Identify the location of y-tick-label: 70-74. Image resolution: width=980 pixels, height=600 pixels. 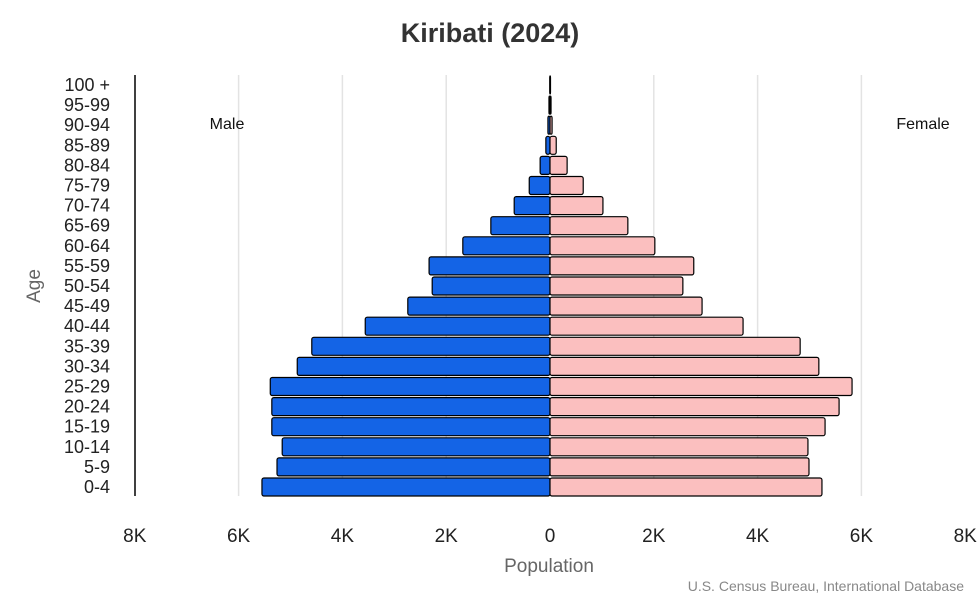
(87, 206).